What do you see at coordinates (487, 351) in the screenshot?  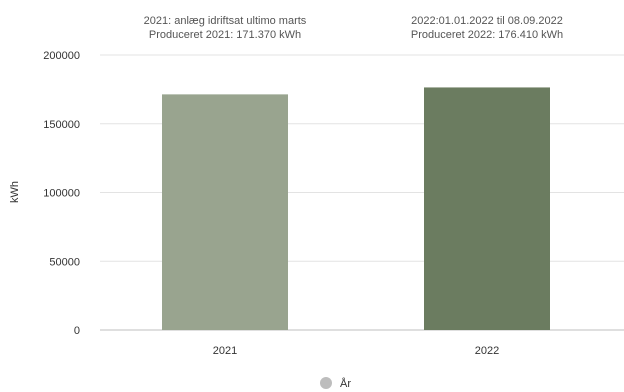 I see `x-tick-label: 2022` at bounding box center [487, 351].